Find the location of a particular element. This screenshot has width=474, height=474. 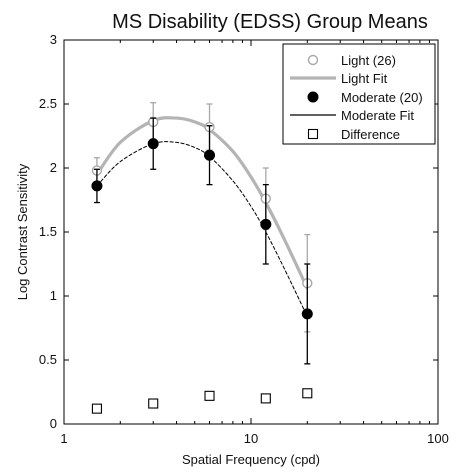

y-axis-label: Log Contrast Sensitivity is located at coordinates (22, 231).